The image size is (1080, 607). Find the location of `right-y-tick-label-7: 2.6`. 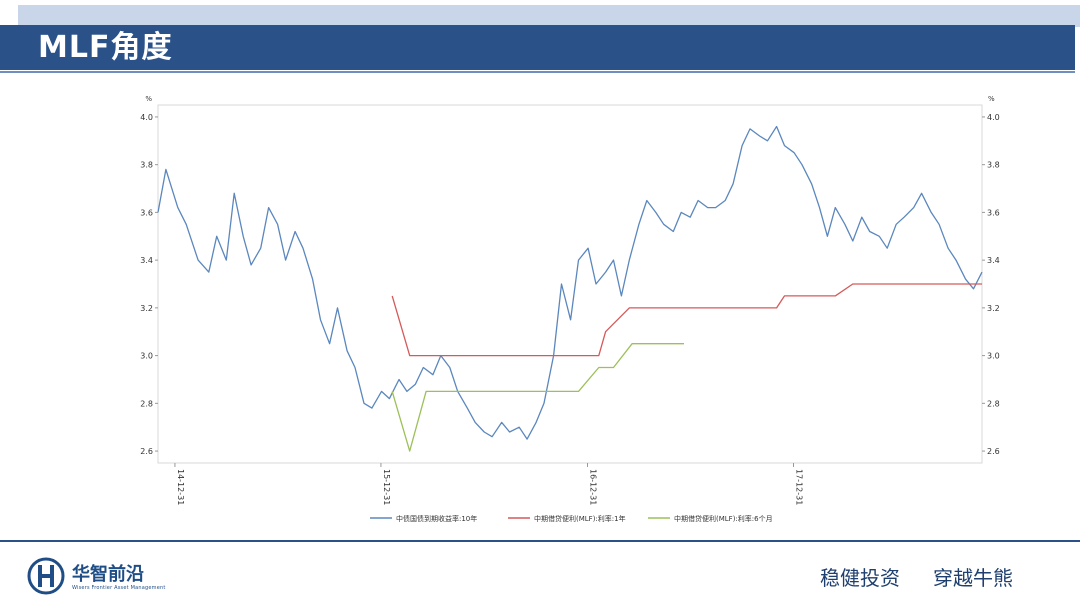

right-y-tick-label-7: 2.6 is located at coordinates (993, 451).